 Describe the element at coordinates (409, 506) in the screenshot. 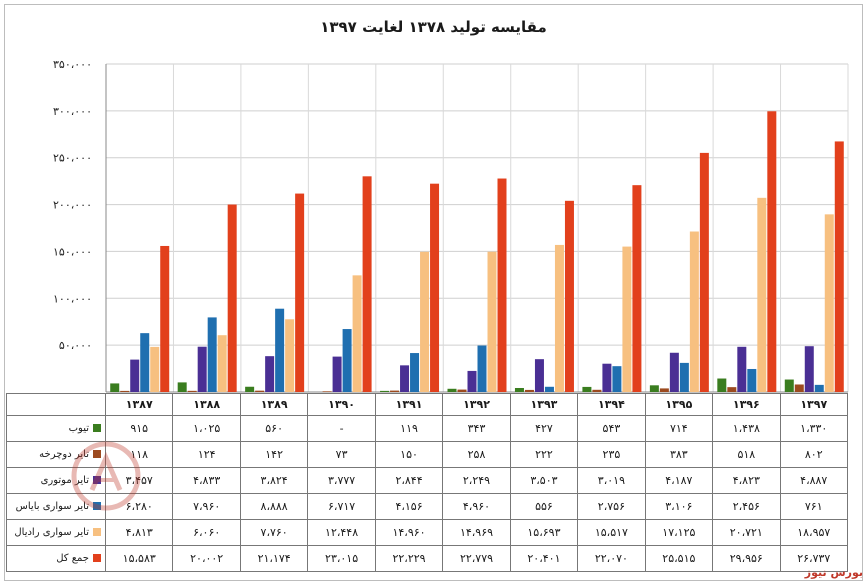

I see `value-cell: ۴،۱۵۶` at that location.